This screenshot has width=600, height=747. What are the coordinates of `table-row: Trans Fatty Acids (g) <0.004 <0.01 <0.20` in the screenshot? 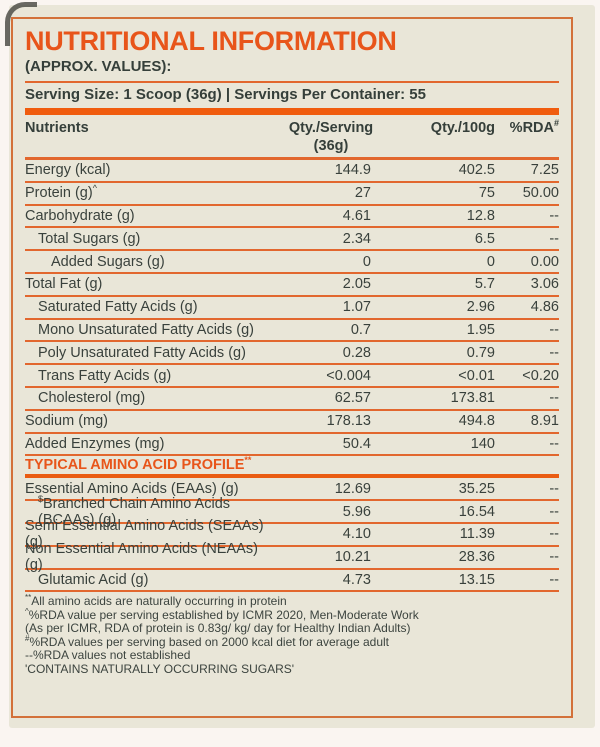 It's located at (292, 376).